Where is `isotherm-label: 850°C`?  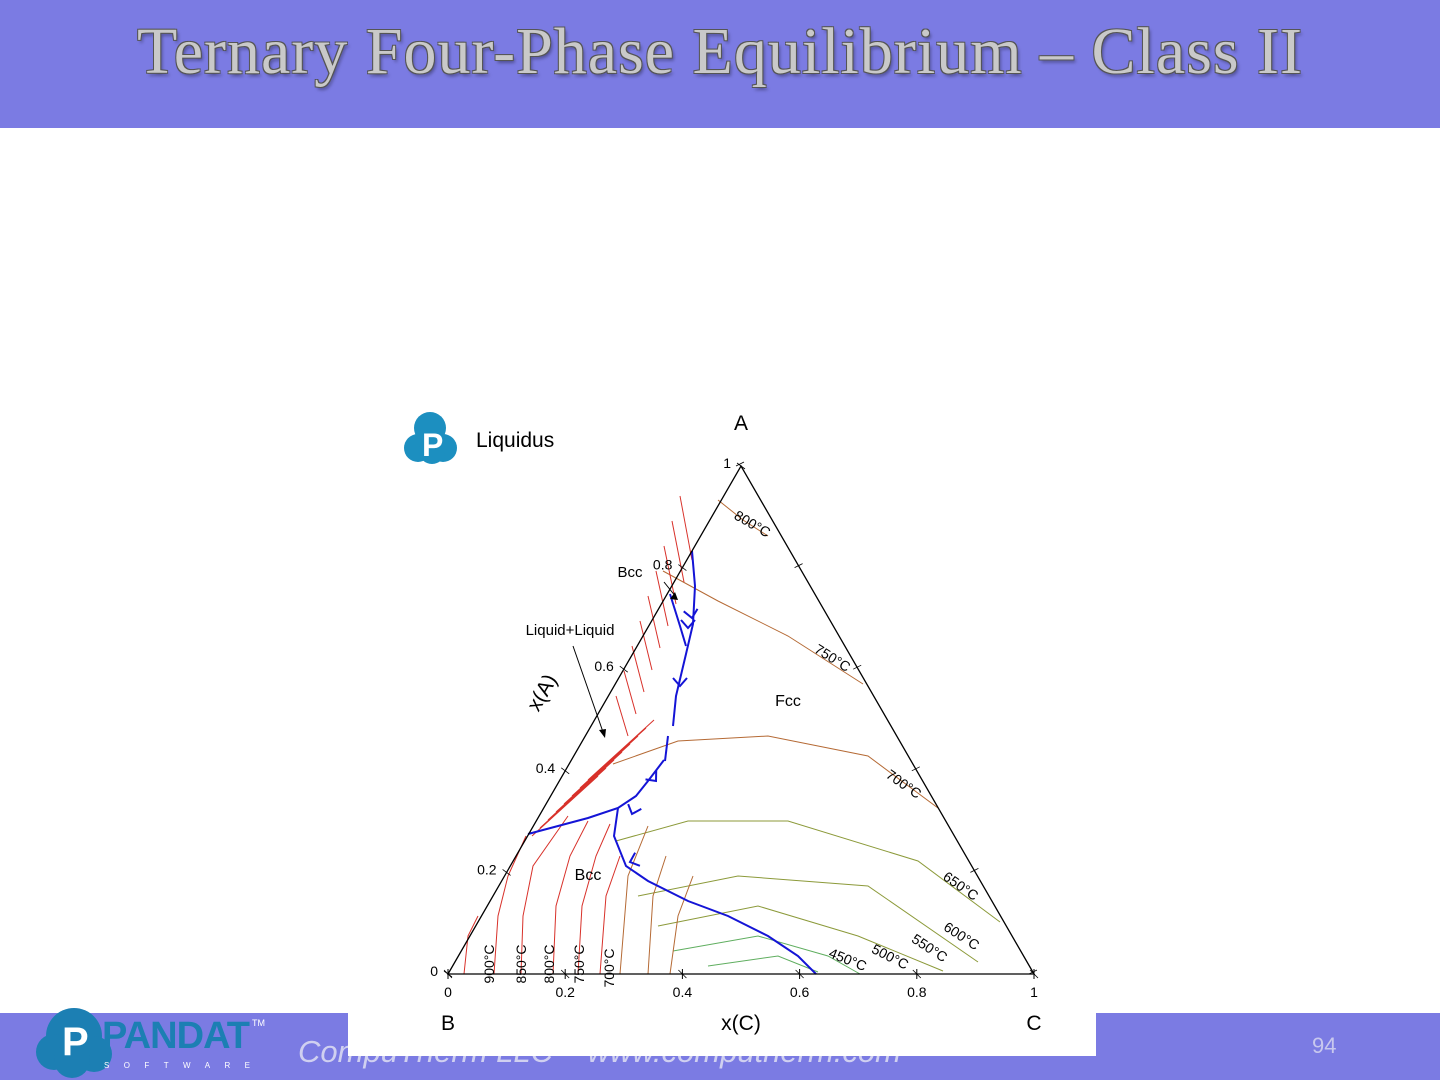 isotherm-label: 850°C is located at coordinates (521, 963).